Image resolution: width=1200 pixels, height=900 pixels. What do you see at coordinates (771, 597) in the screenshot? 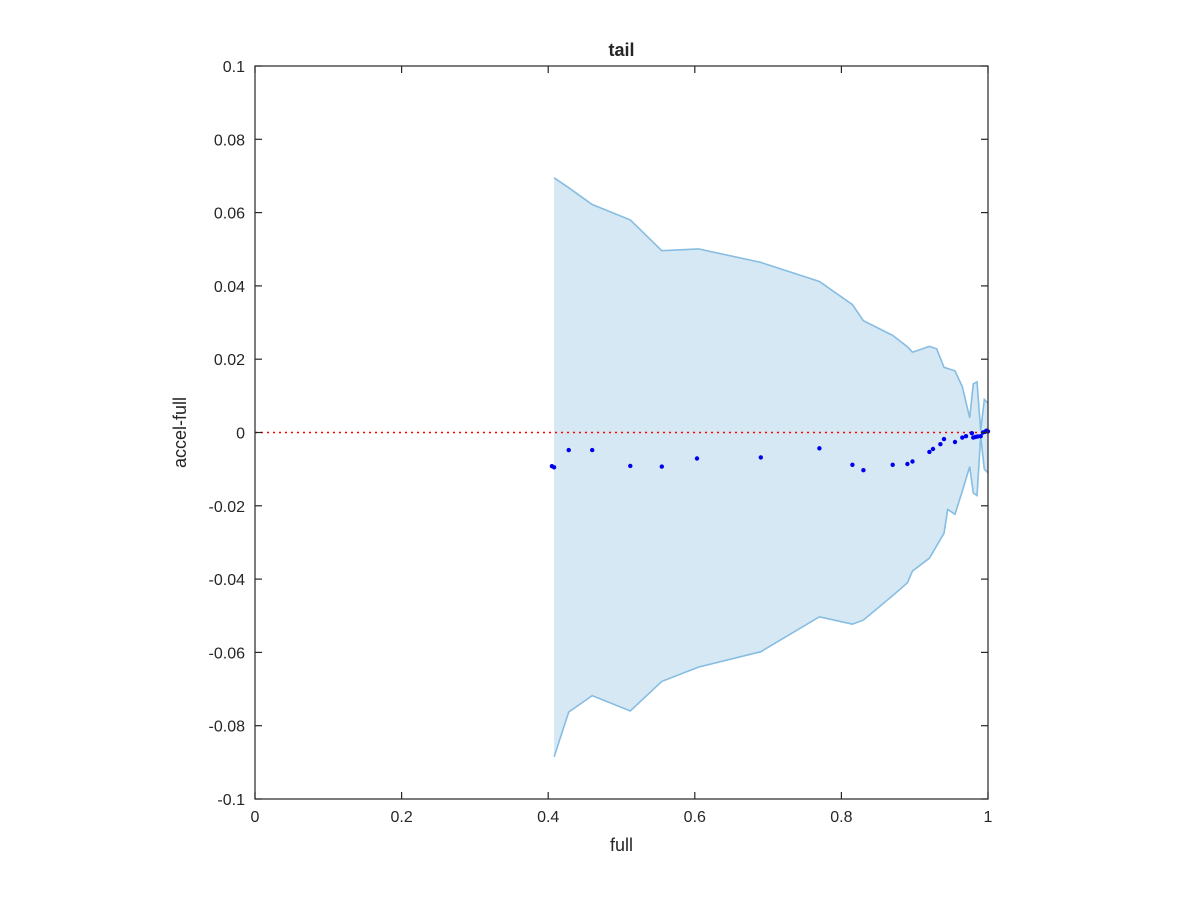
I see `band-lower-edge` at bounding box center [771, 597].